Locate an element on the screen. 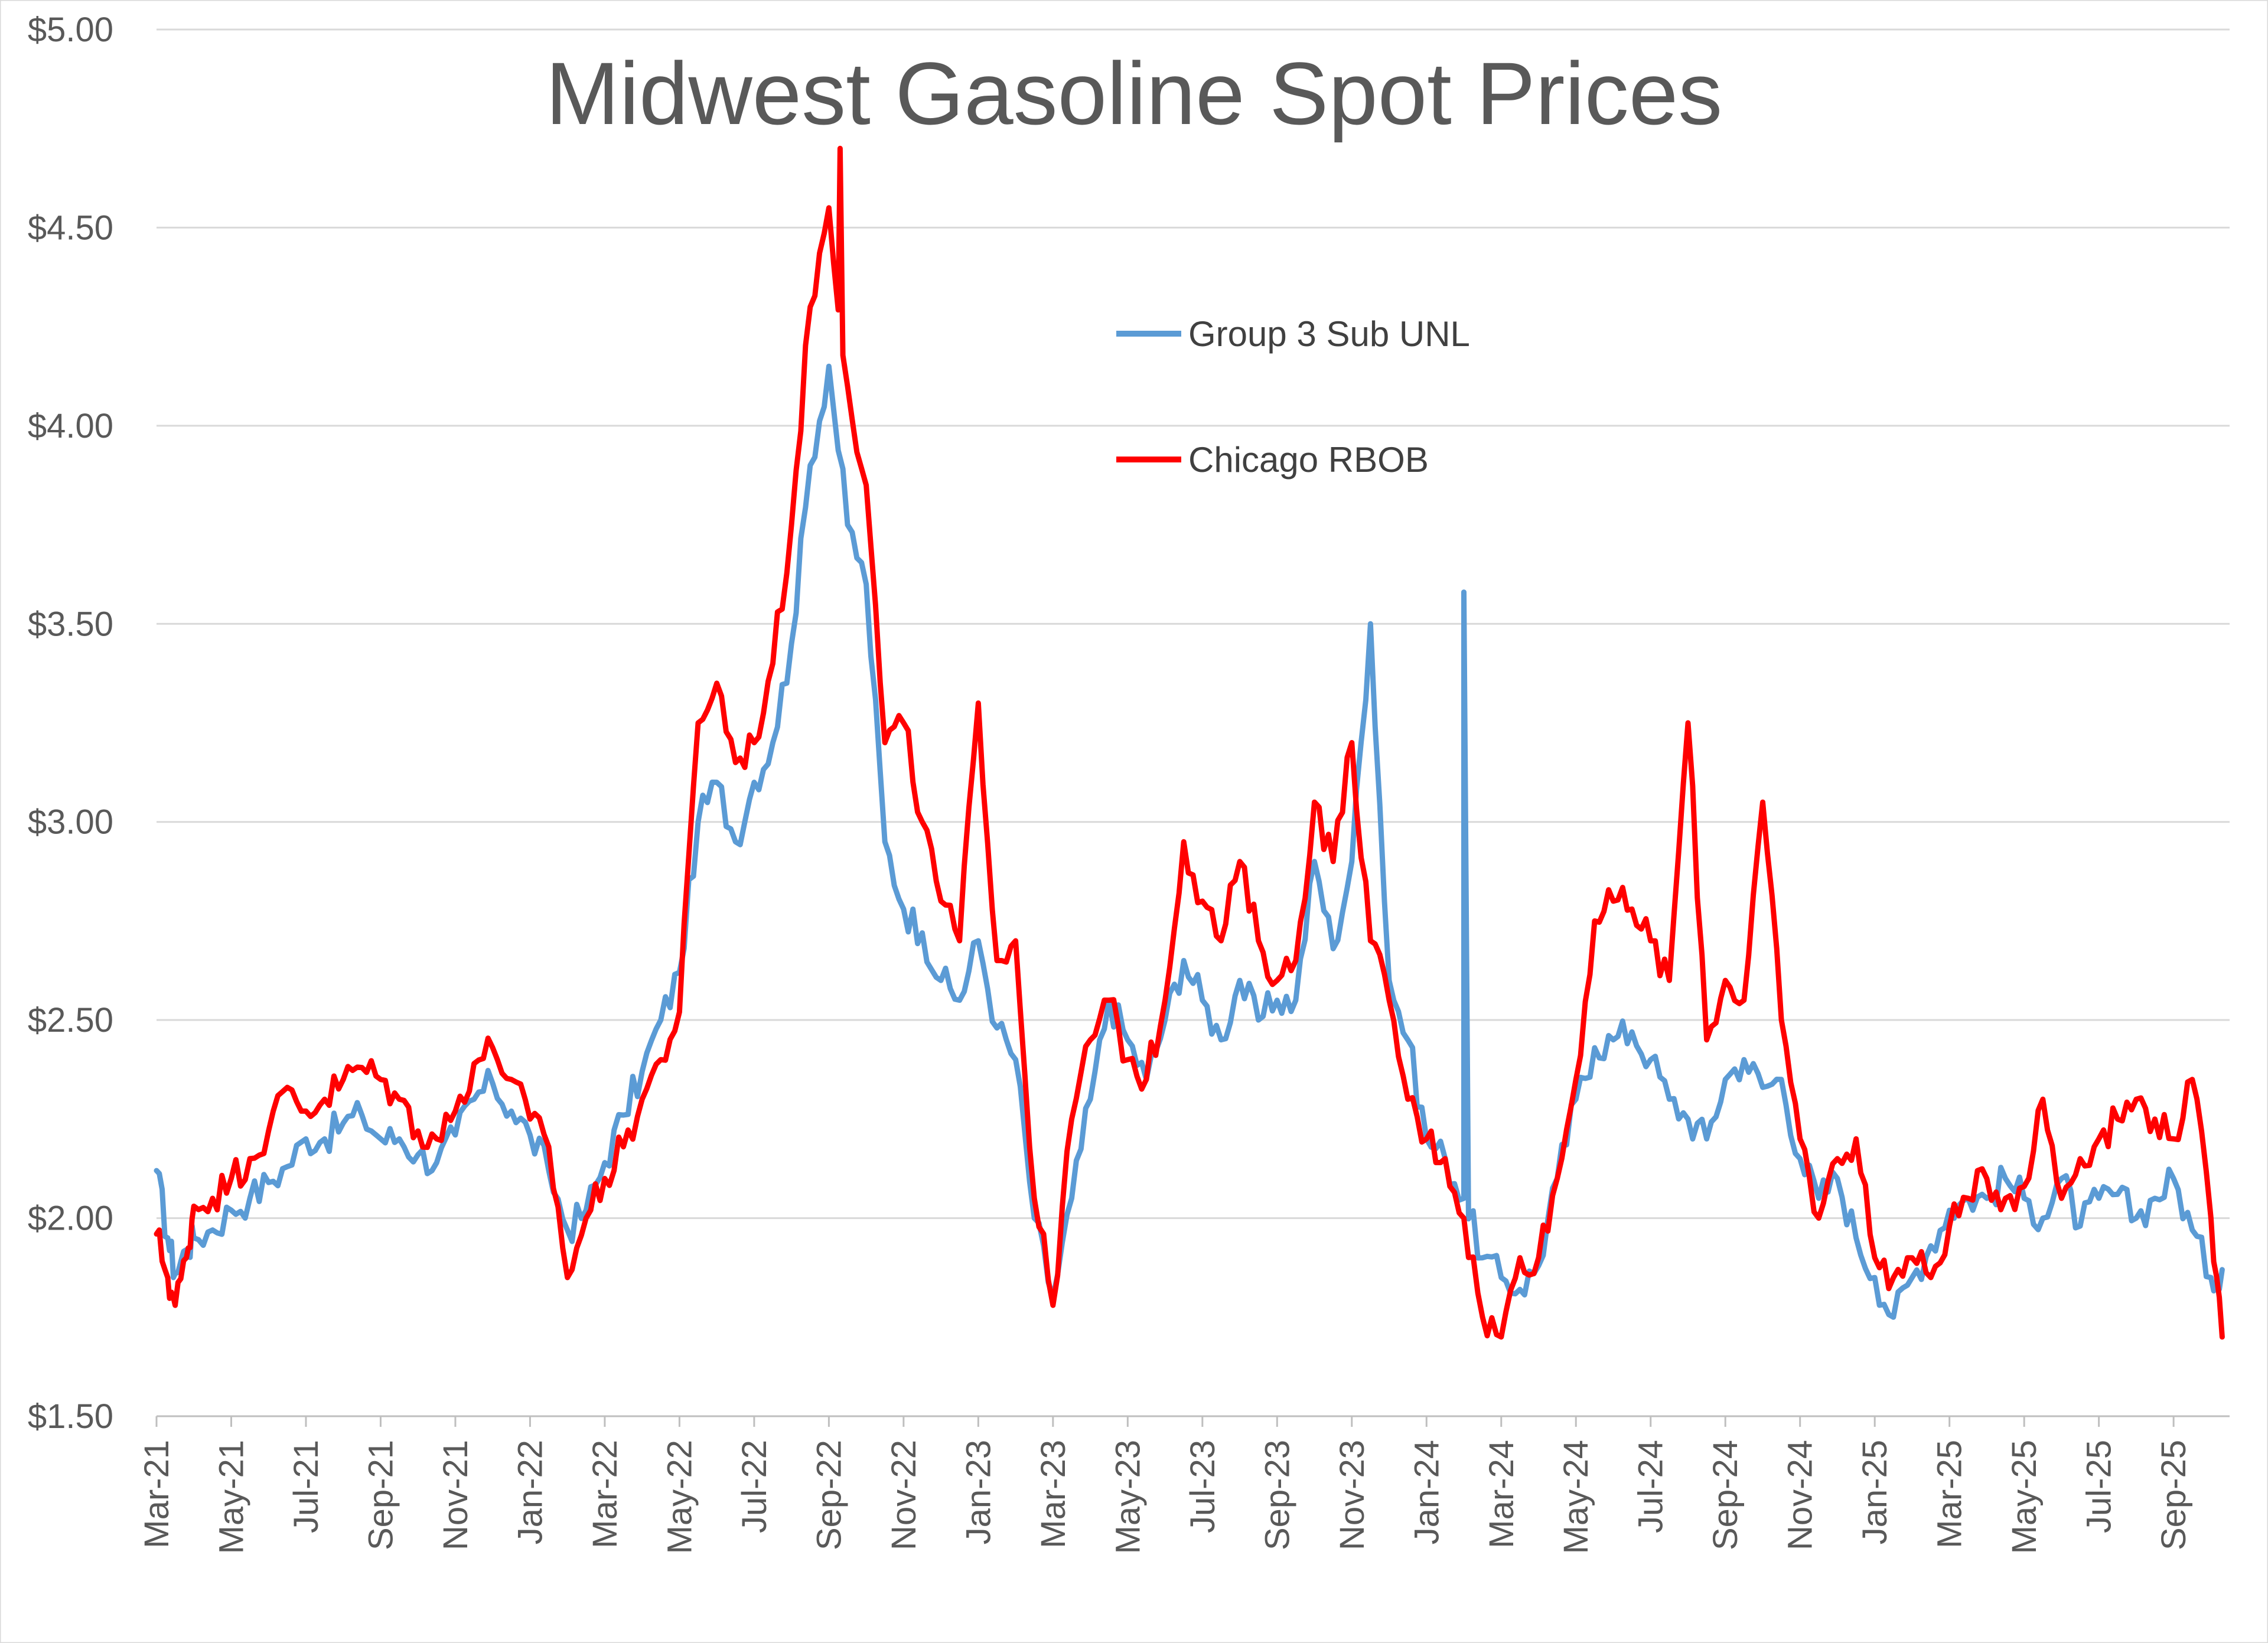 The image size is (2268, 1643). x-tick-label: Jan-22 is located at coordinates (530, 1492).